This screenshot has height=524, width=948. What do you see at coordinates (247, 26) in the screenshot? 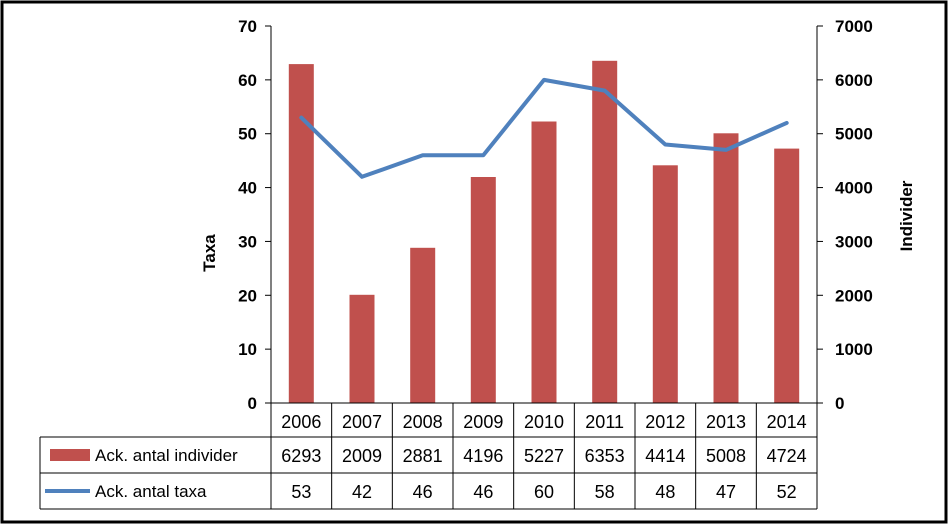
I see `left-tick-label: 70` at bounding box center [247, 26].